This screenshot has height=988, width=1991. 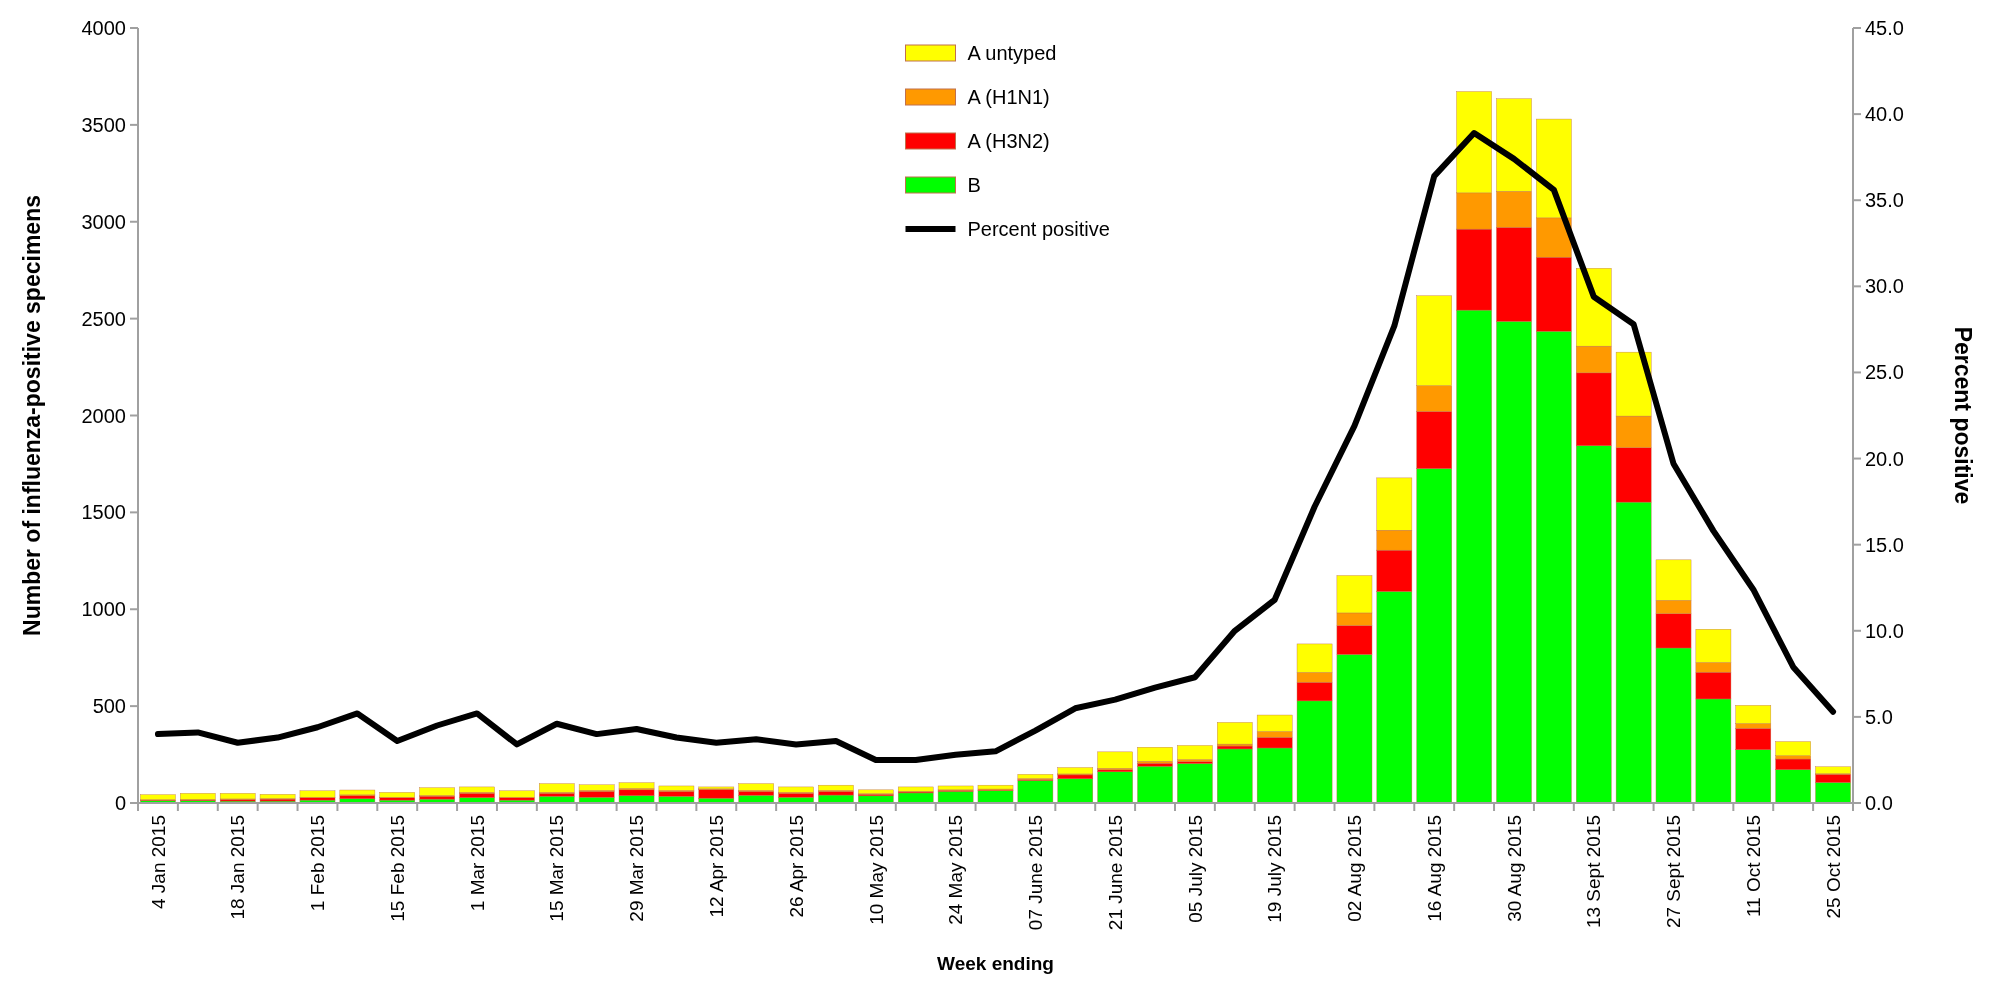 I want to click on x-tick-label: 30 Aug 2015, so click(x=1514, y=868).